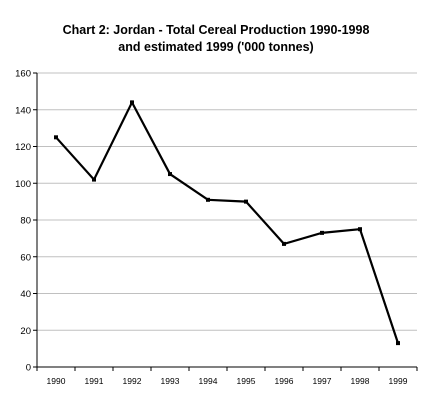 The width and height of the screenshot is (432, 401). I want to click on data-point-1993, so click(170, 174).